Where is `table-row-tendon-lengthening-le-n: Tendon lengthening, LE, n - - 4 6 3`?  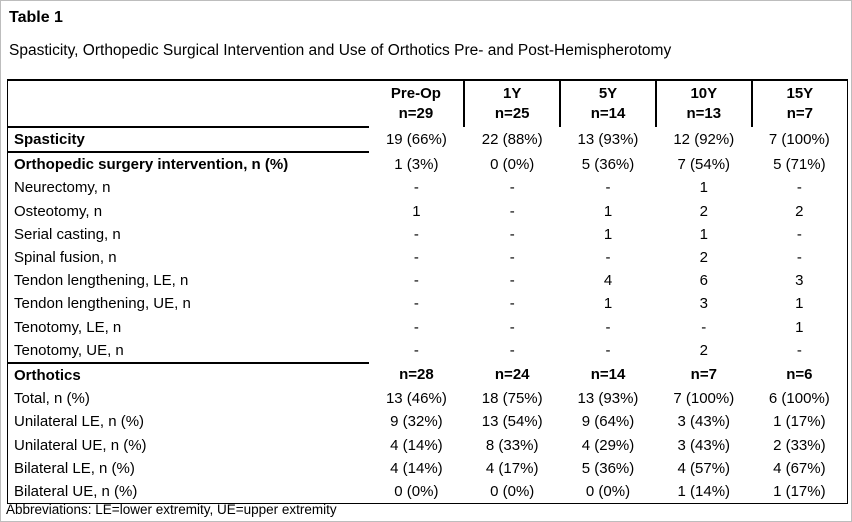
table-row-tendon-lengthening-le-n: Tendon lengthening, LE, n - - 4 6 3 is located at coordinates (428, 280).